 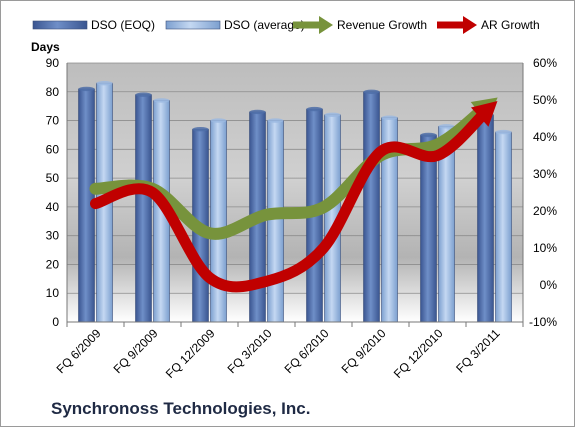 I want to click on series-arrowhead, so click(x=484, y=114).